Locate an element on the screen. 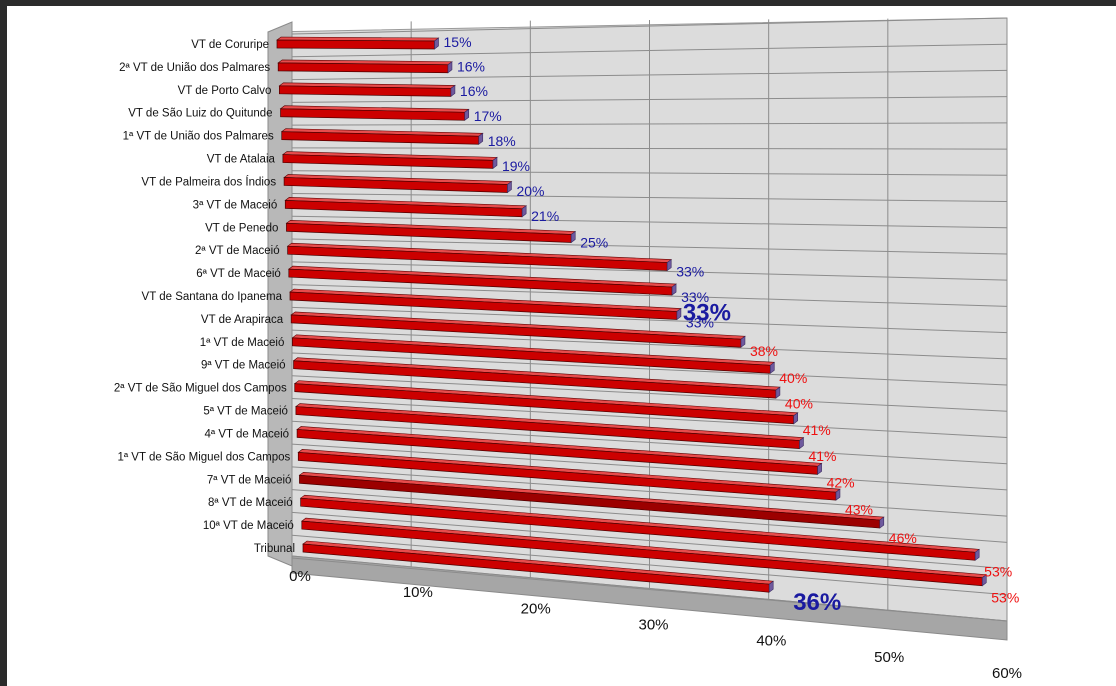  category-label: 5ª VT de Maceió is located at coordinates (245, 412).